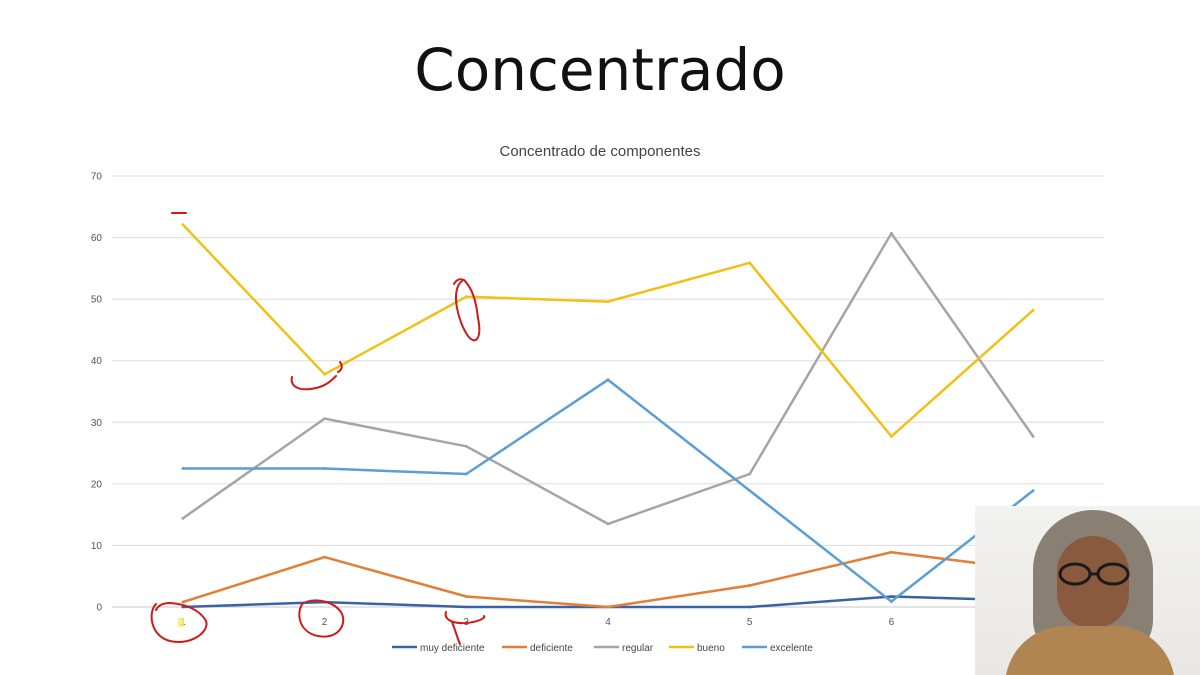 The image size is (1200, 675). I want to click on y-tick-label: 0, so click(99, 608).